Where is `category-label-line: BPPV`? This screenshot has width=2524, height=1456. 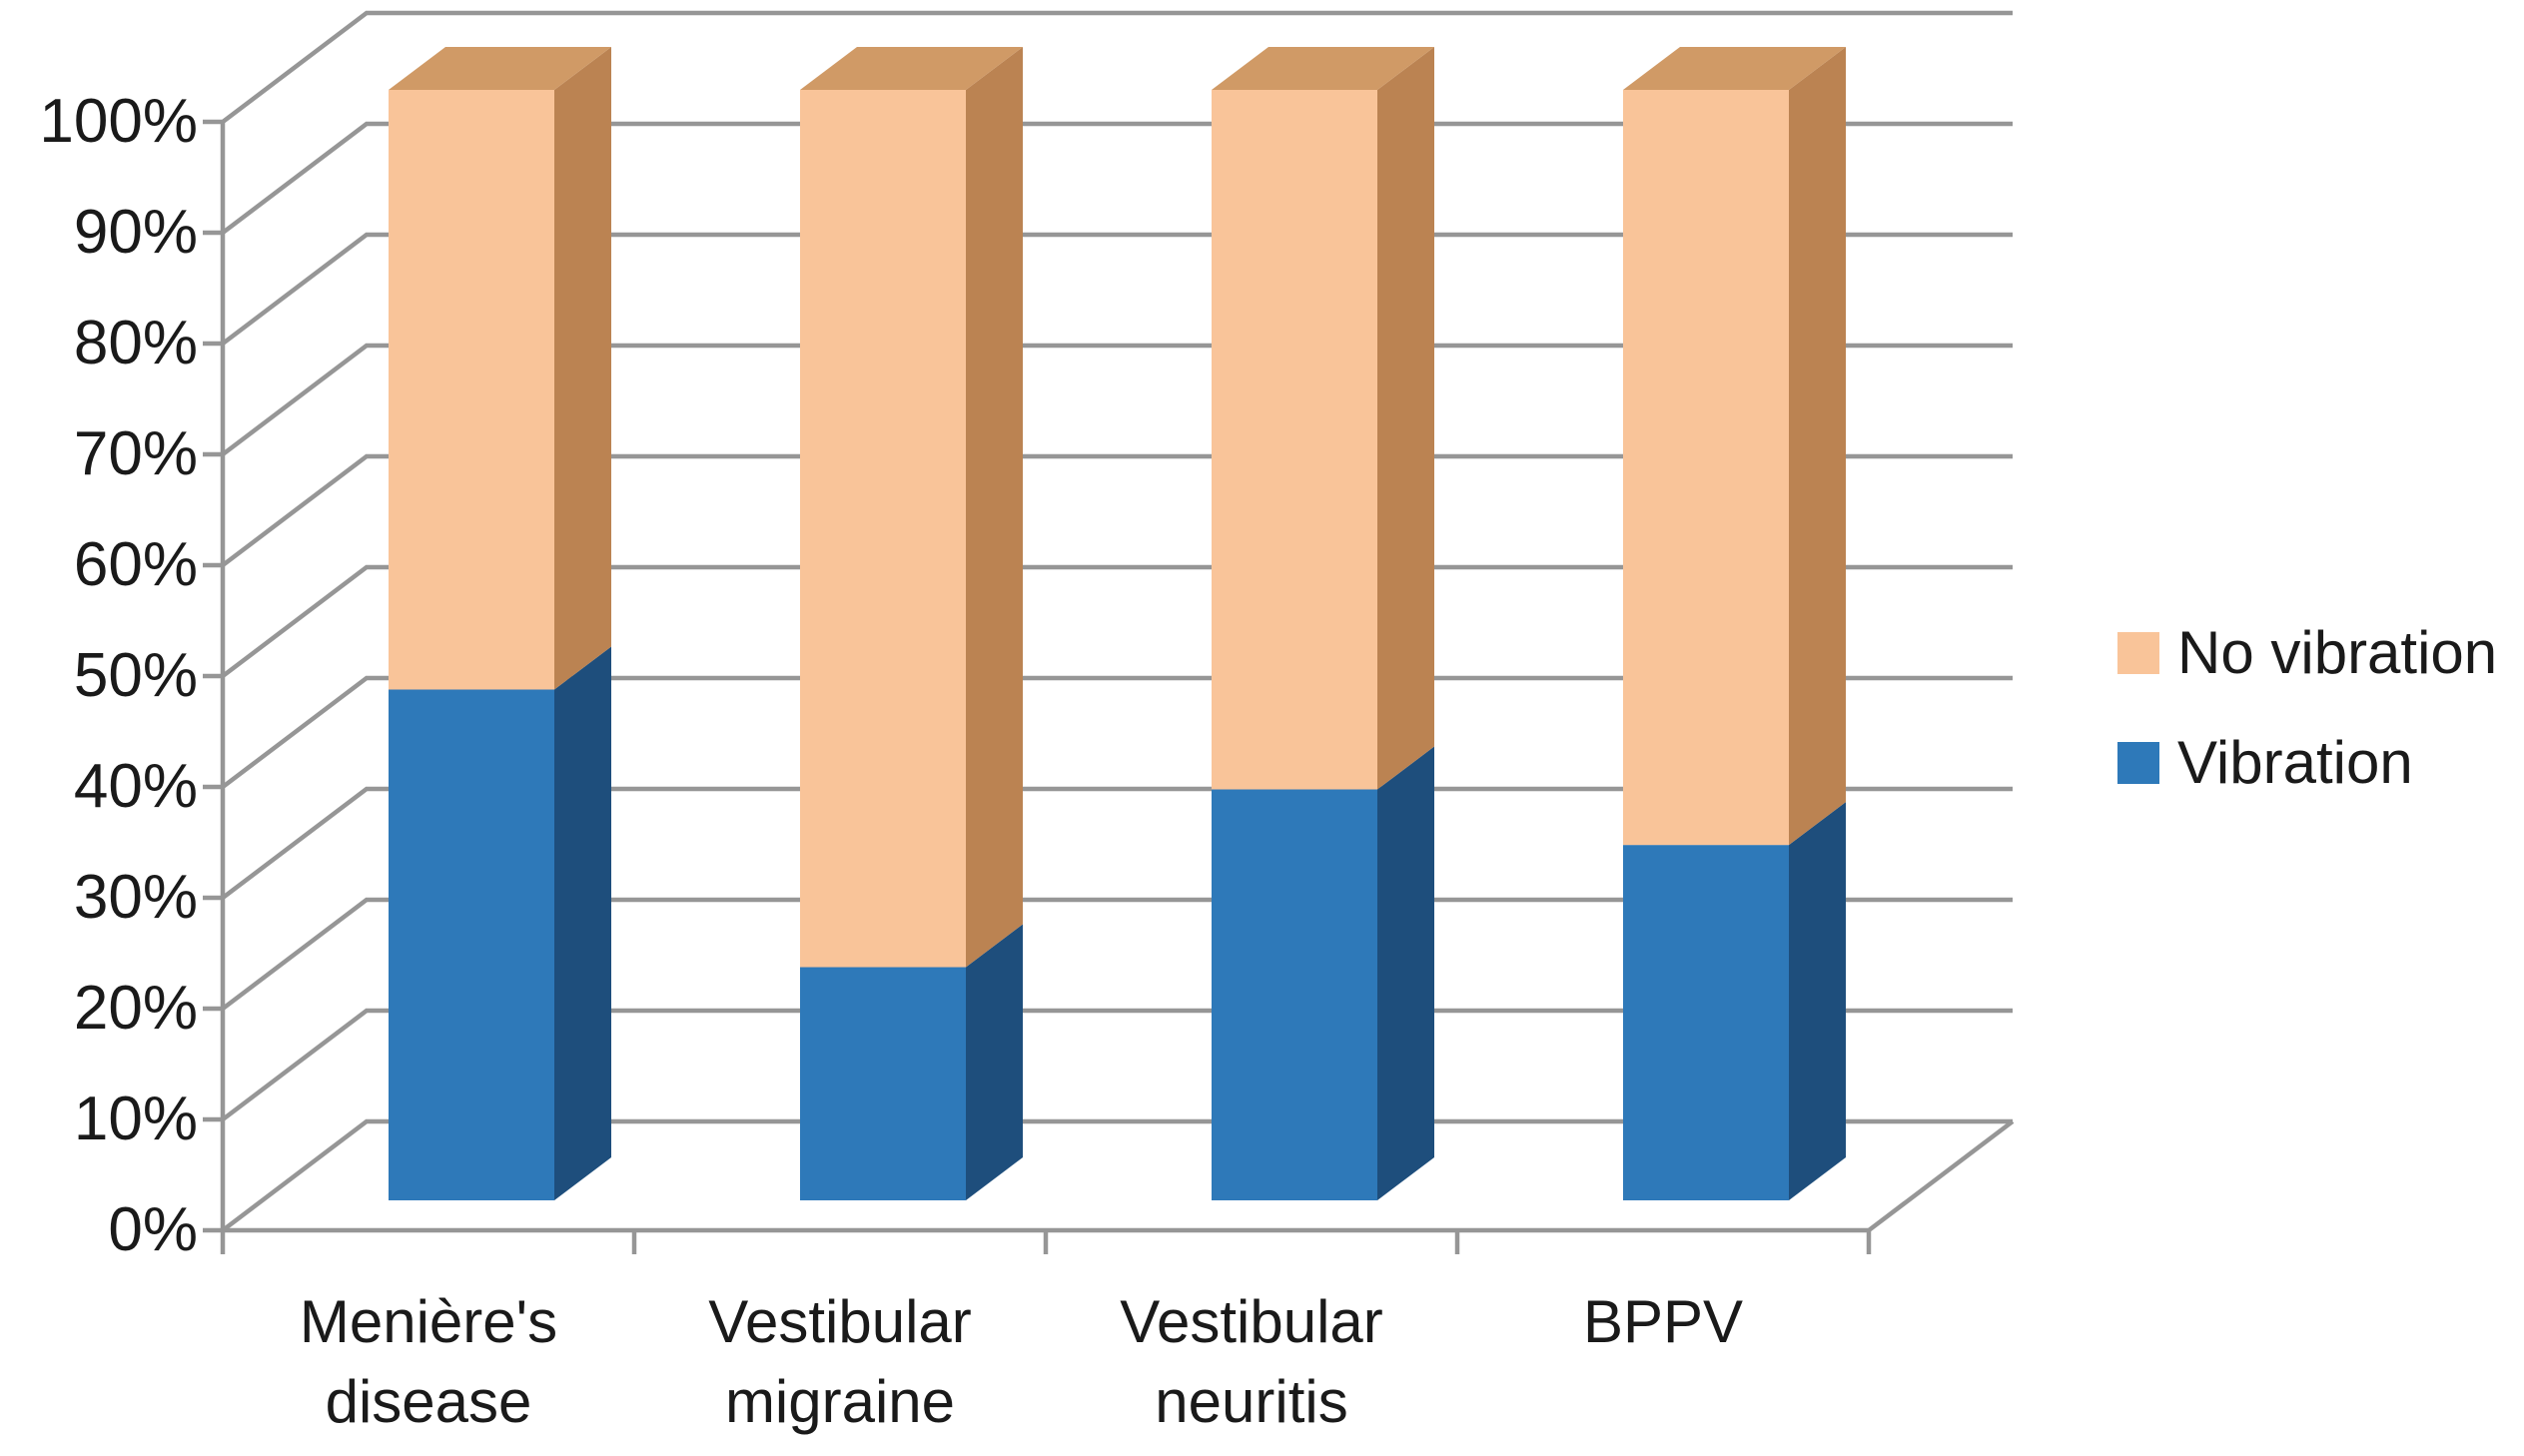 category-label-line: BPPV is located at coordinates (1663, 1321).